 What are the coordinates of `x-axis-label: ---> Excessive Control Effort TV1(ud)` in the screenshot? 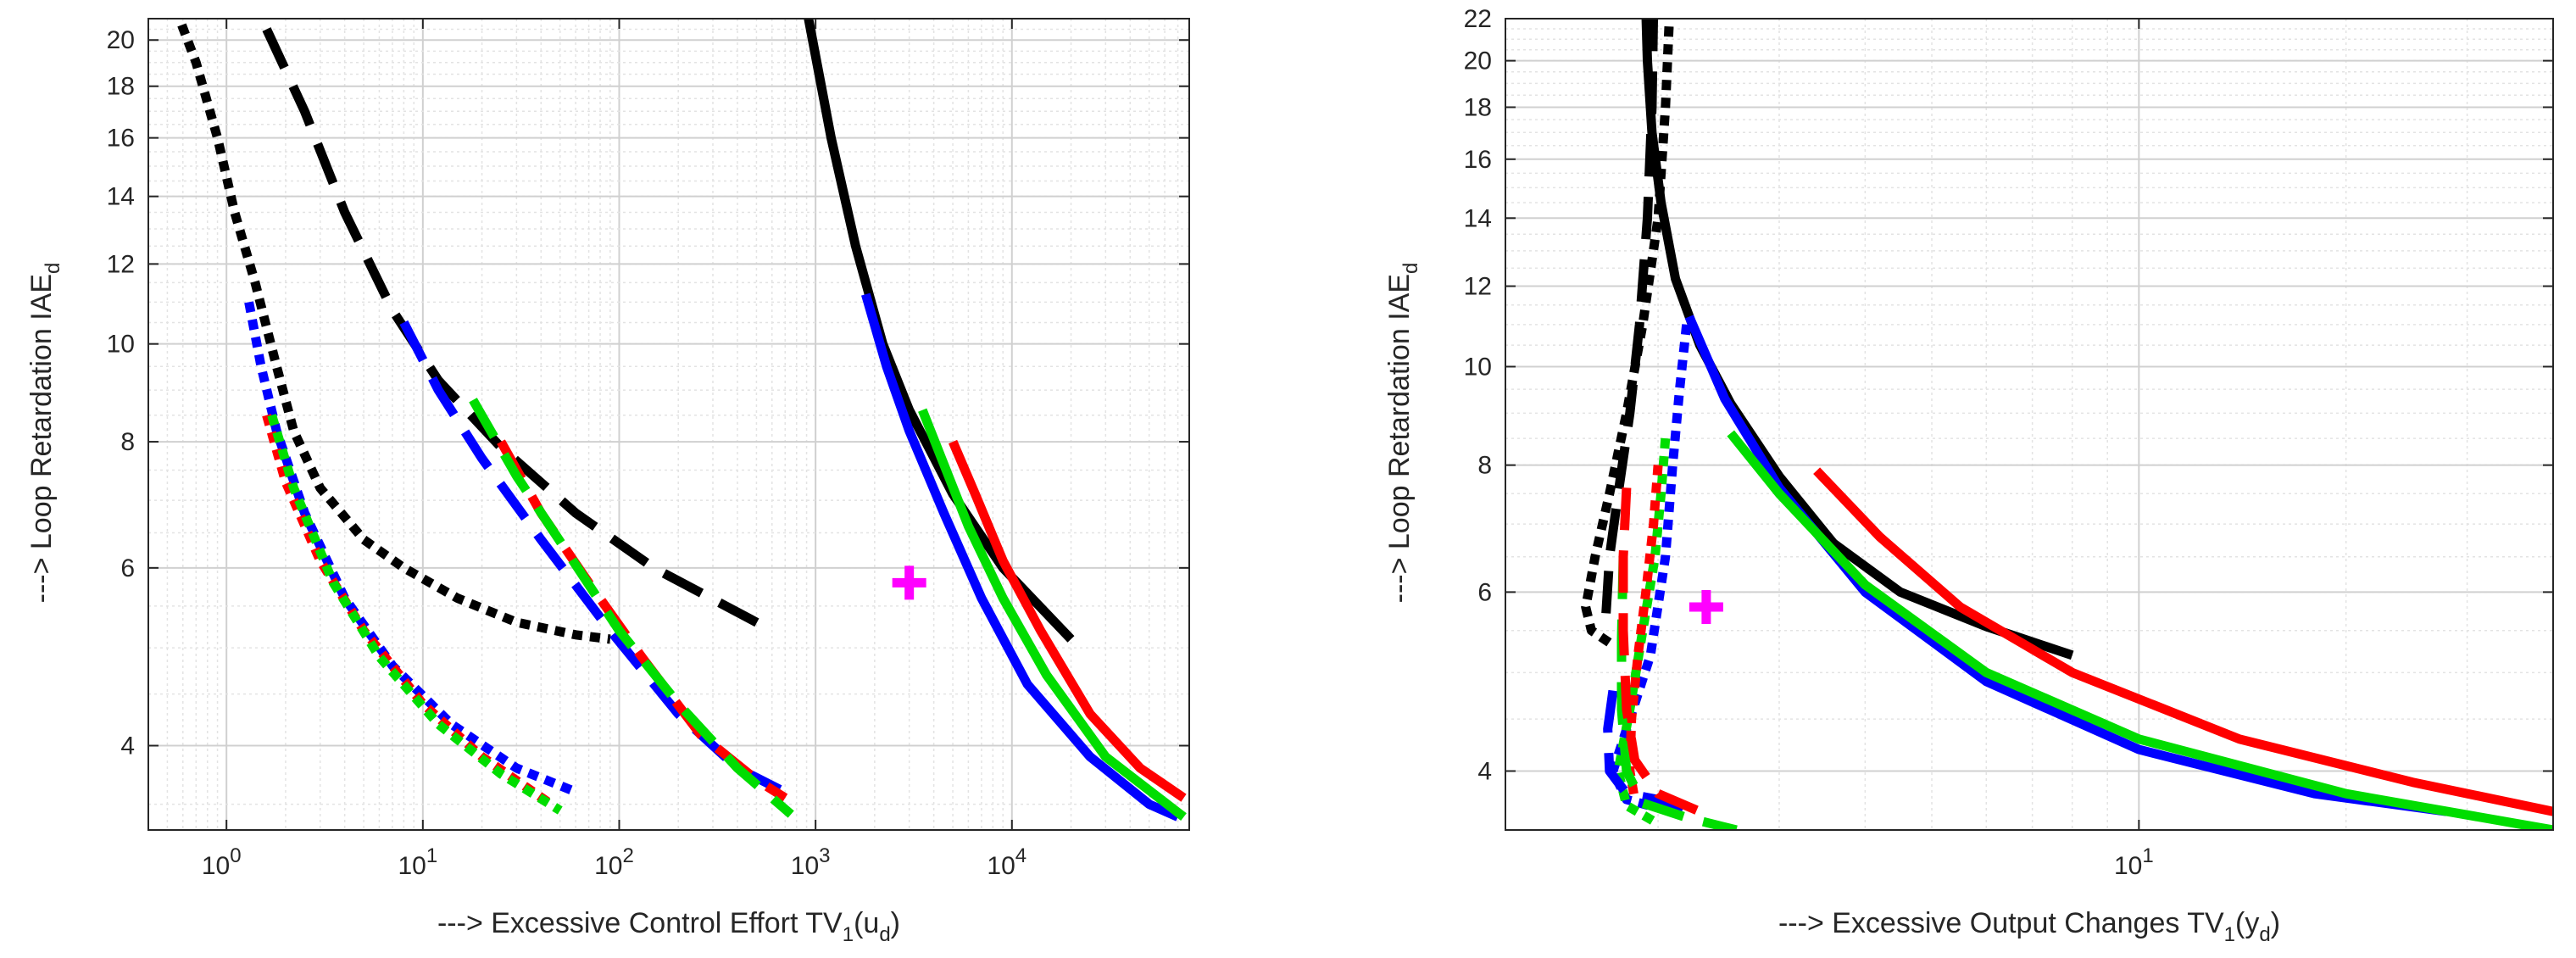 It's located at (668, 926).